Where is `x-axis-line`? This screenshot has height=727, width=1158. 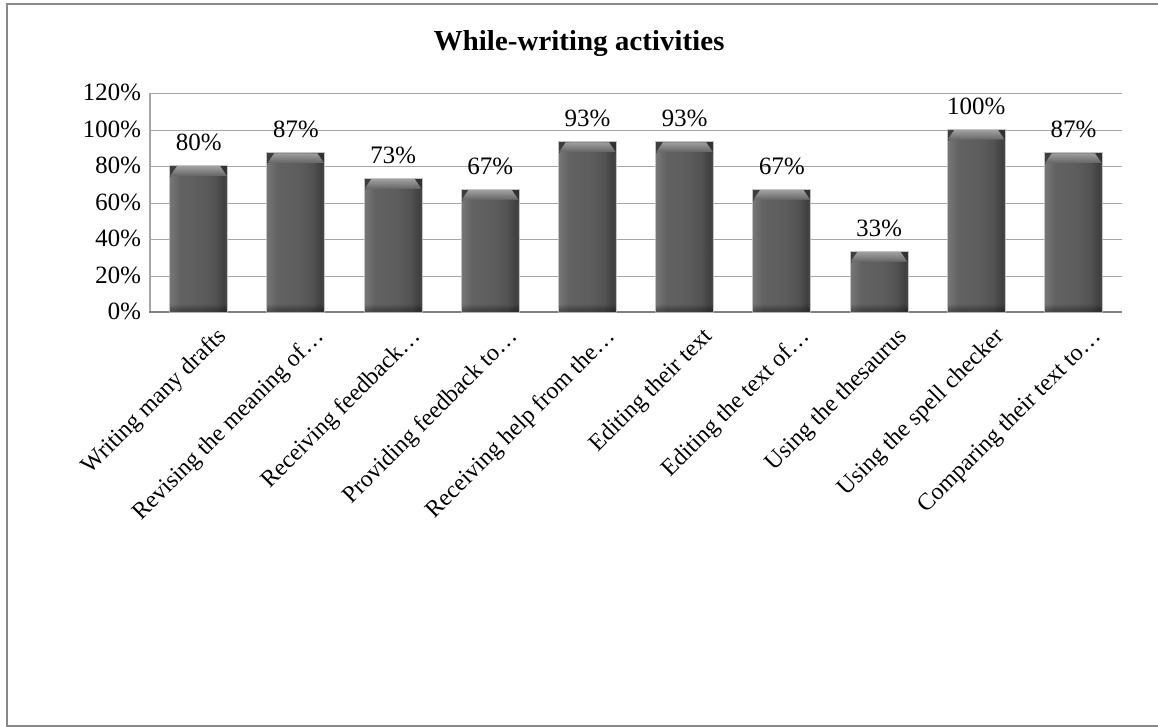 x-axis-line is located at coordinates (635, 312).